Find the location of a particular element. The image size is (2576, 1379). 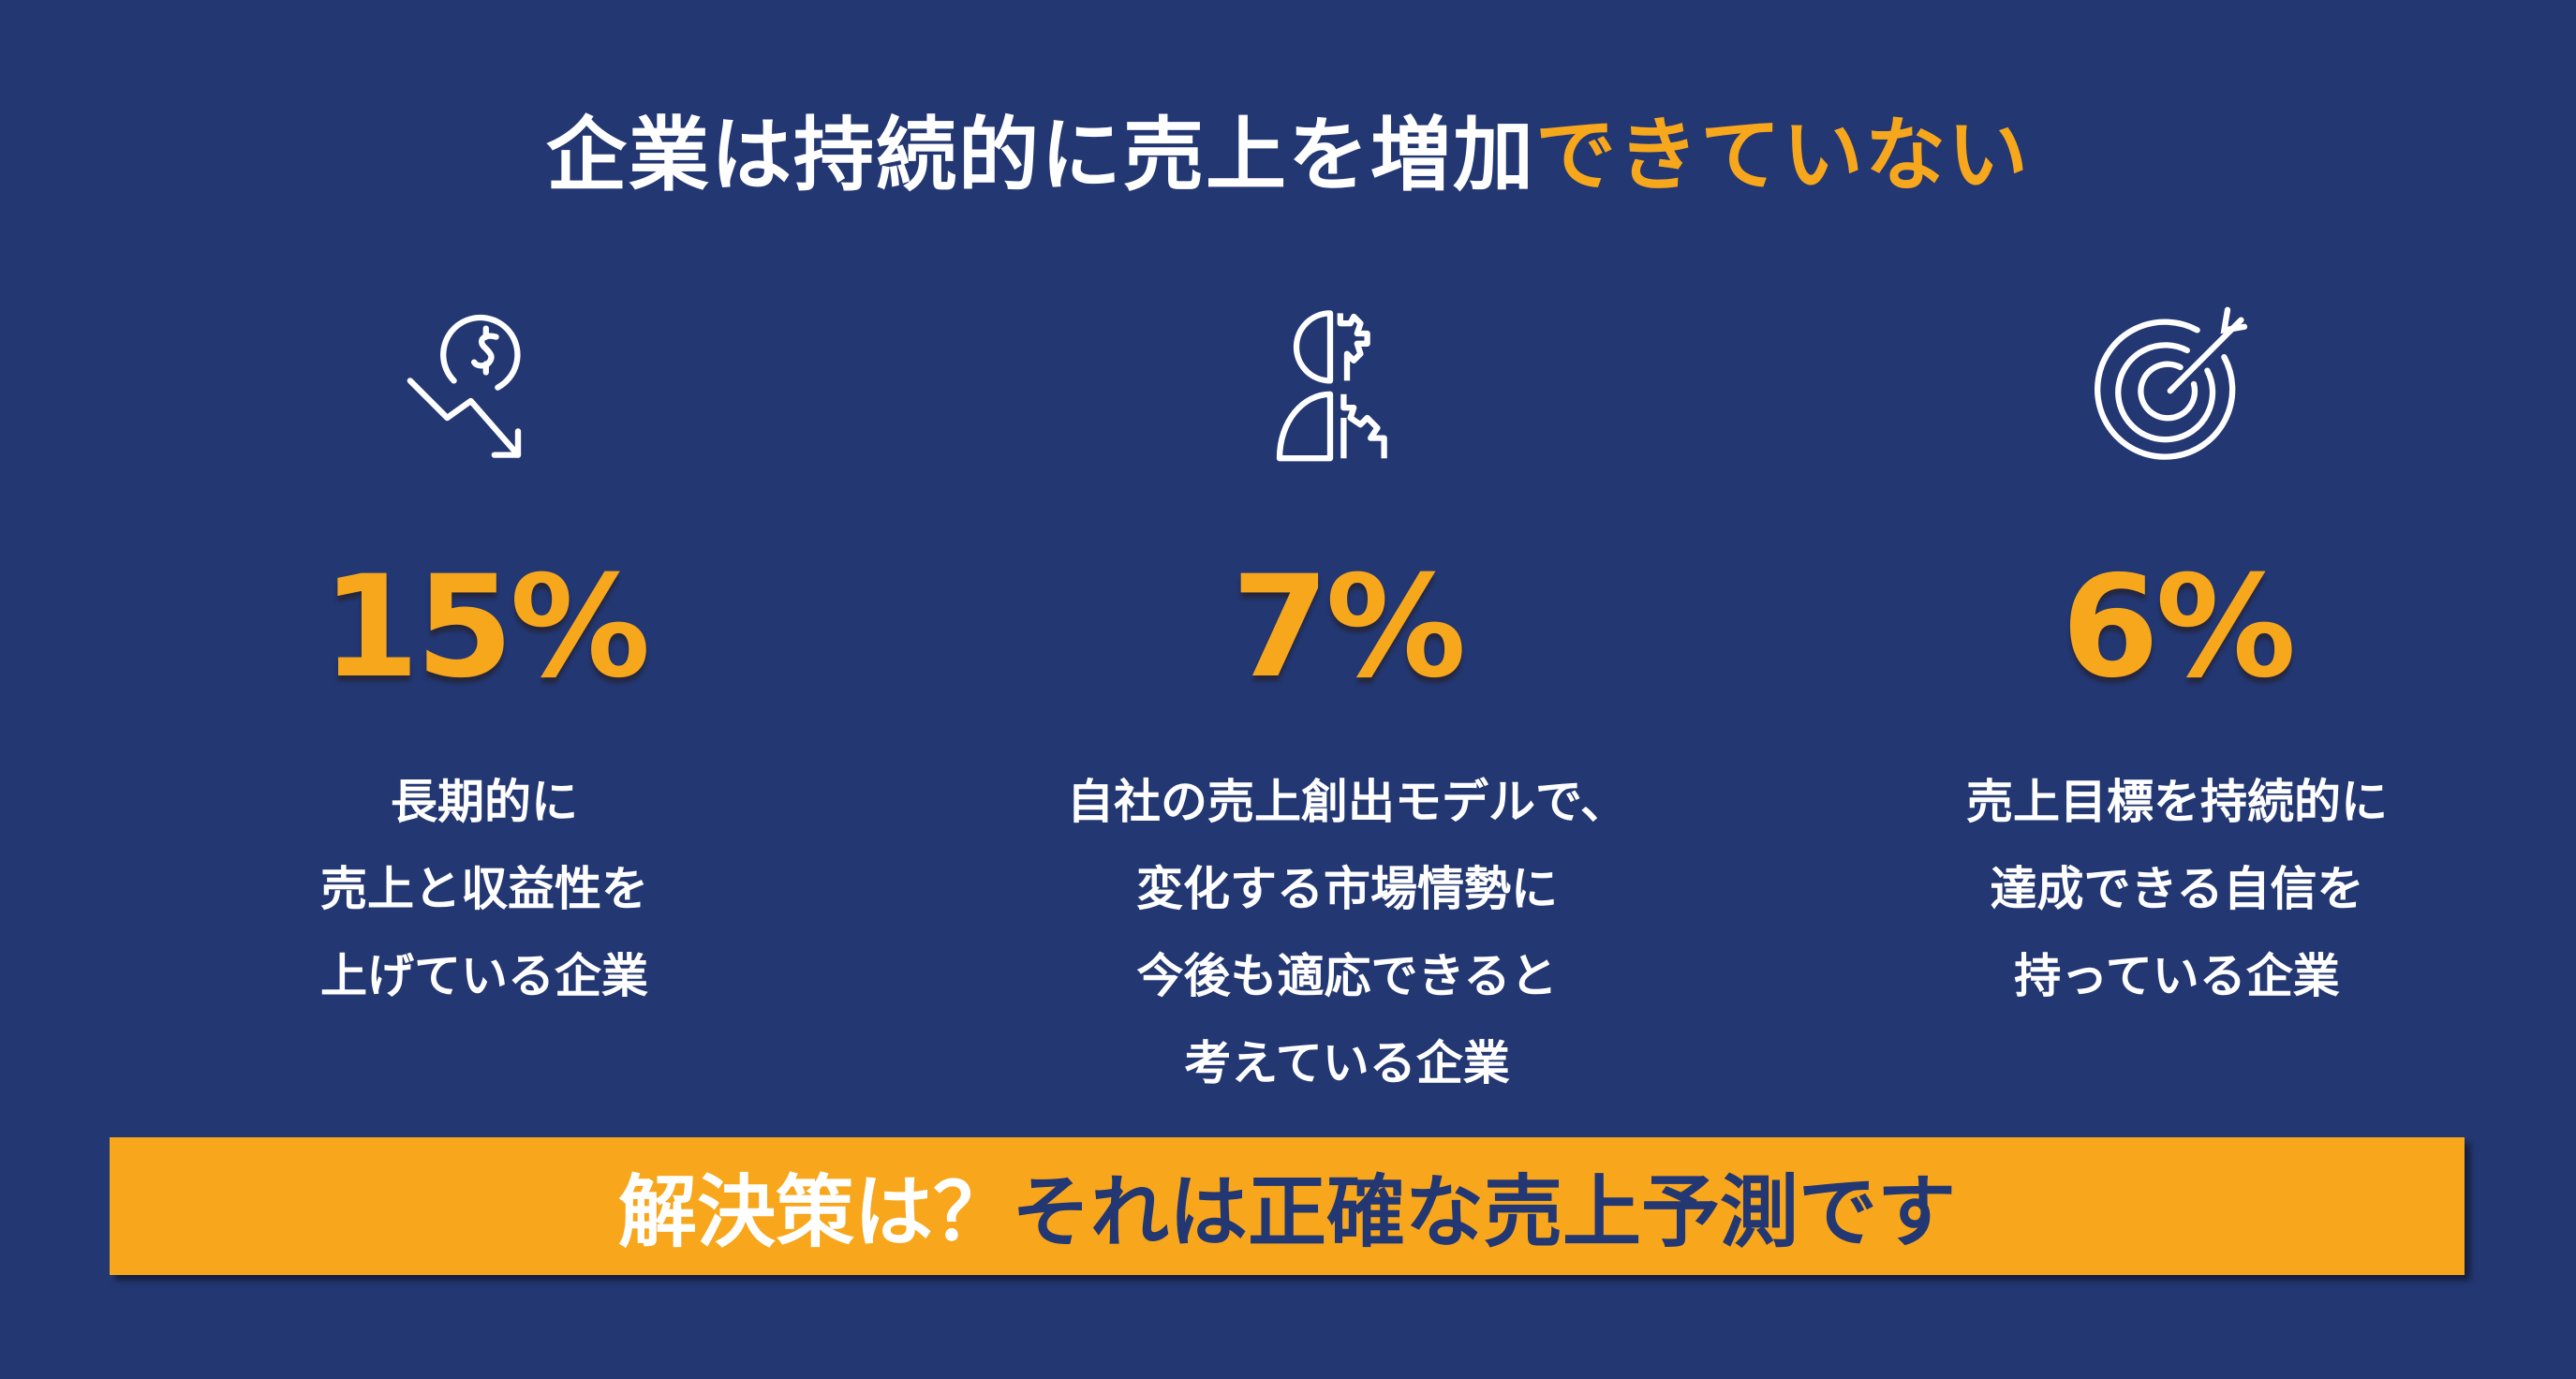

desc-line: 売上と収益性を is located at coordinates (484, 889).